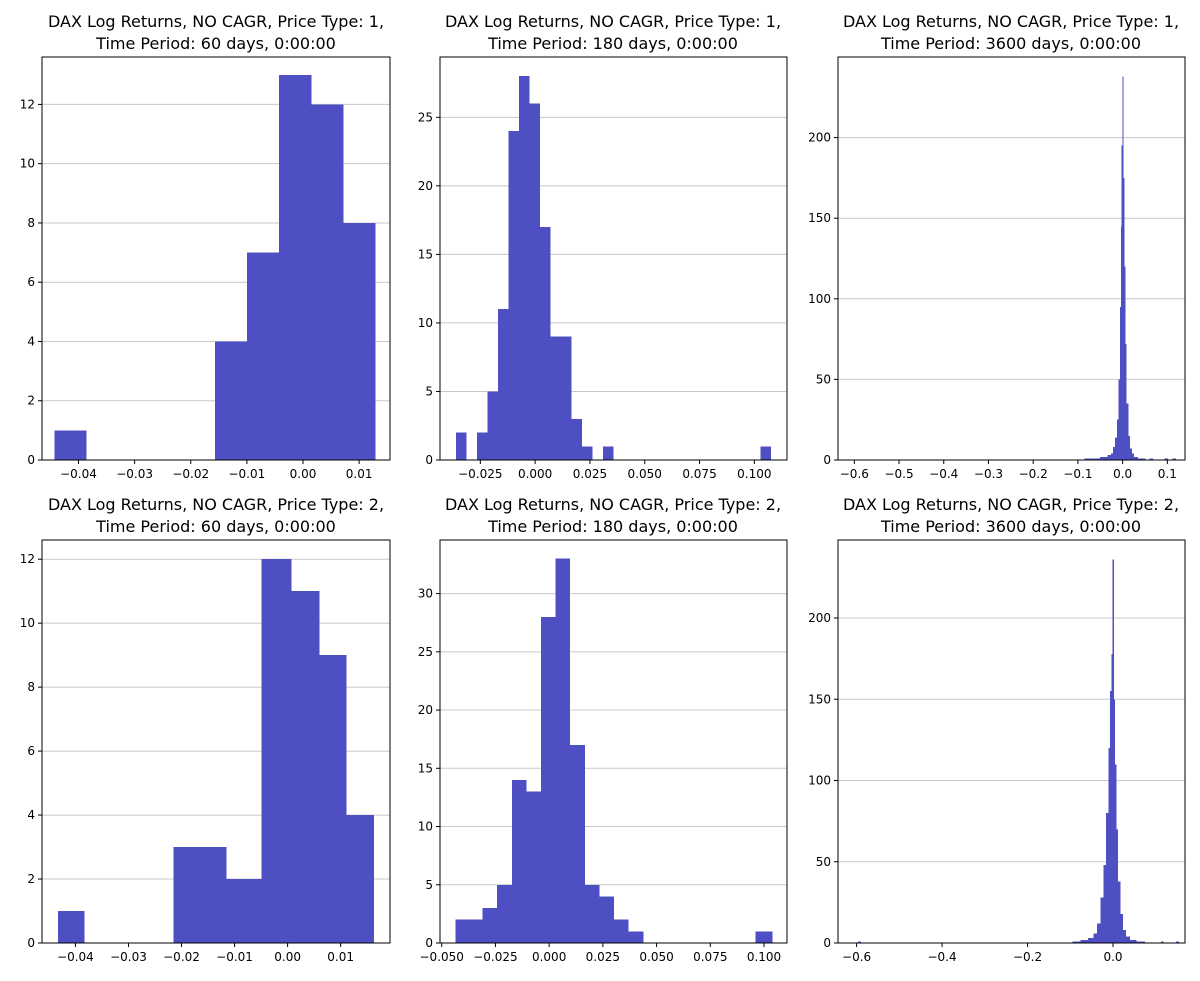  I want to click on y-gridlines, so click(1011, 258).